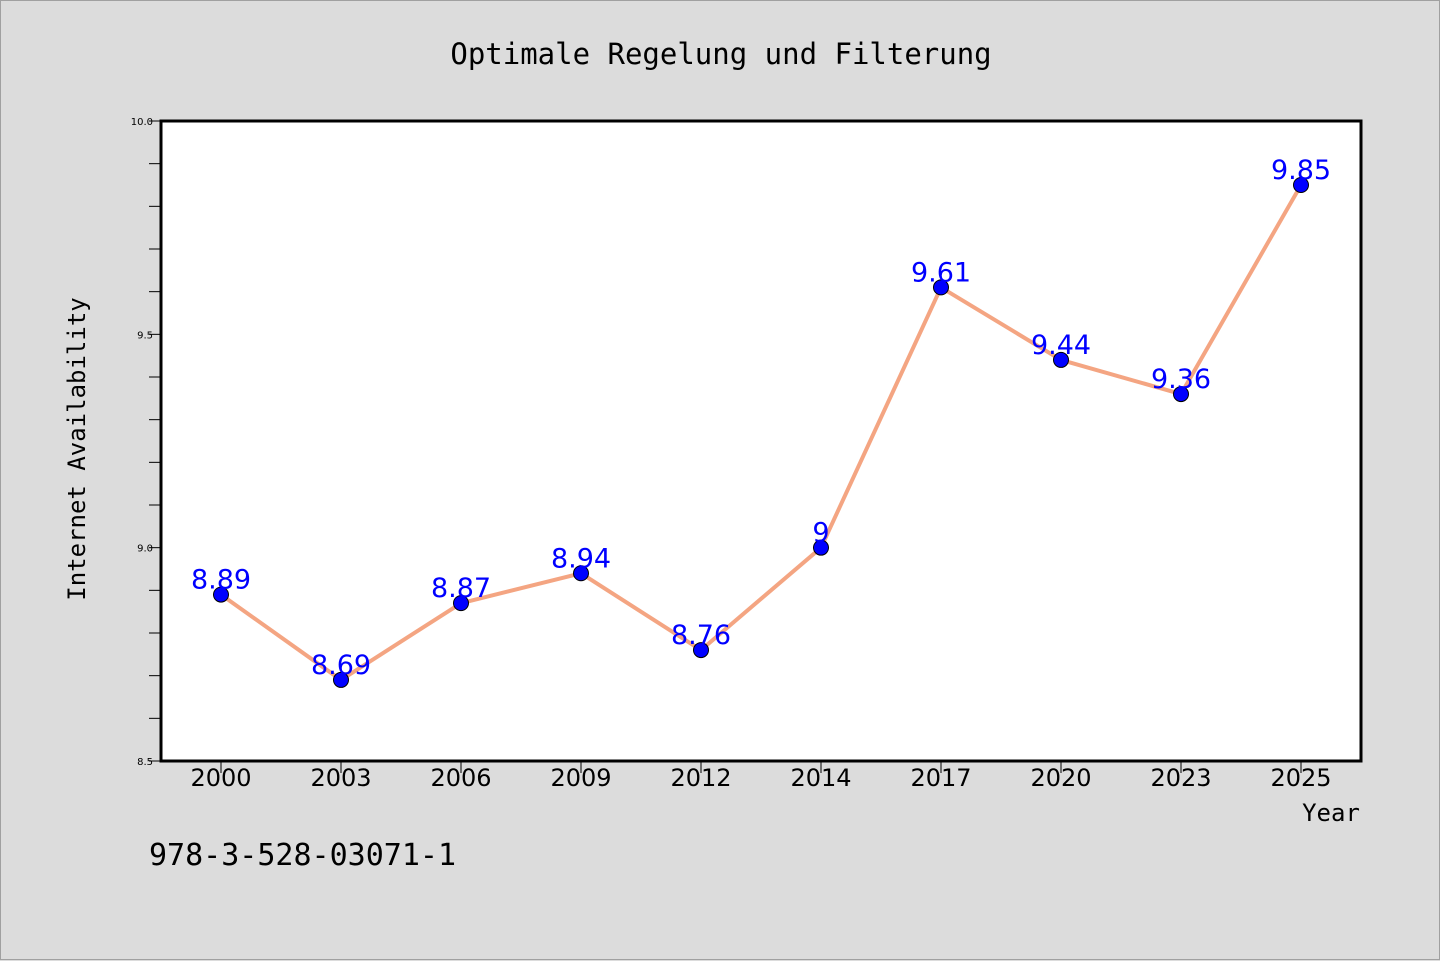 The image size is (1440, 961). What do you see at coordinates (1301, 170) in the screenshot?
I see `data-label: 9.85` at bounding box center [1301, 170].